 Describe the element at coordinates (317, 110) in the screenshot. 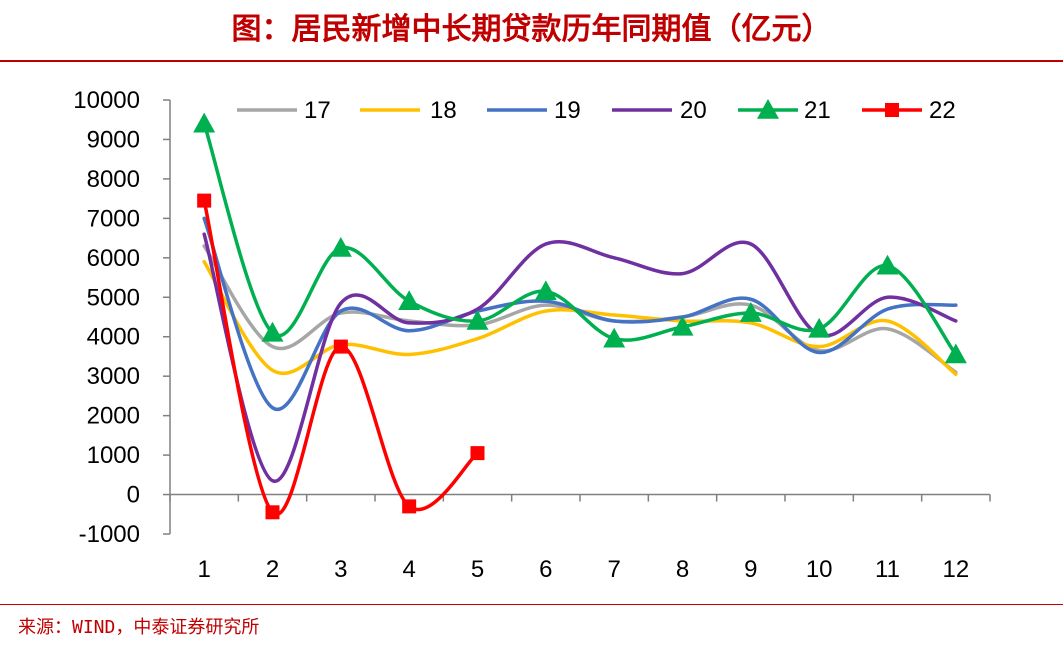

I see `legend-label: 17` at that location.